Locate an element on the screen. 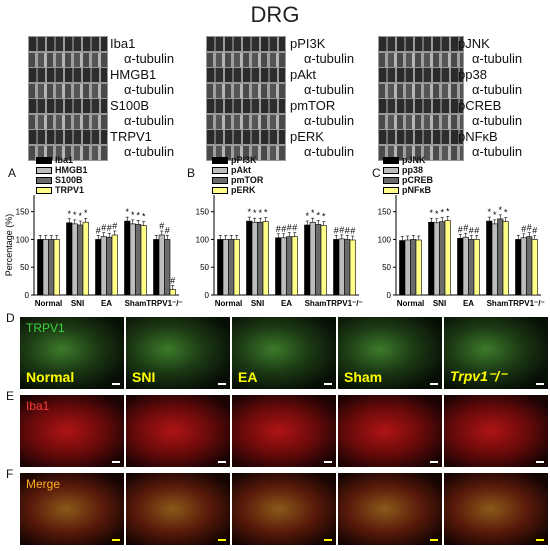 The image size is (550, 551). legend-a: Iba1 HMGB1 S100B TRPV1 is located at coordinates (62, 175).